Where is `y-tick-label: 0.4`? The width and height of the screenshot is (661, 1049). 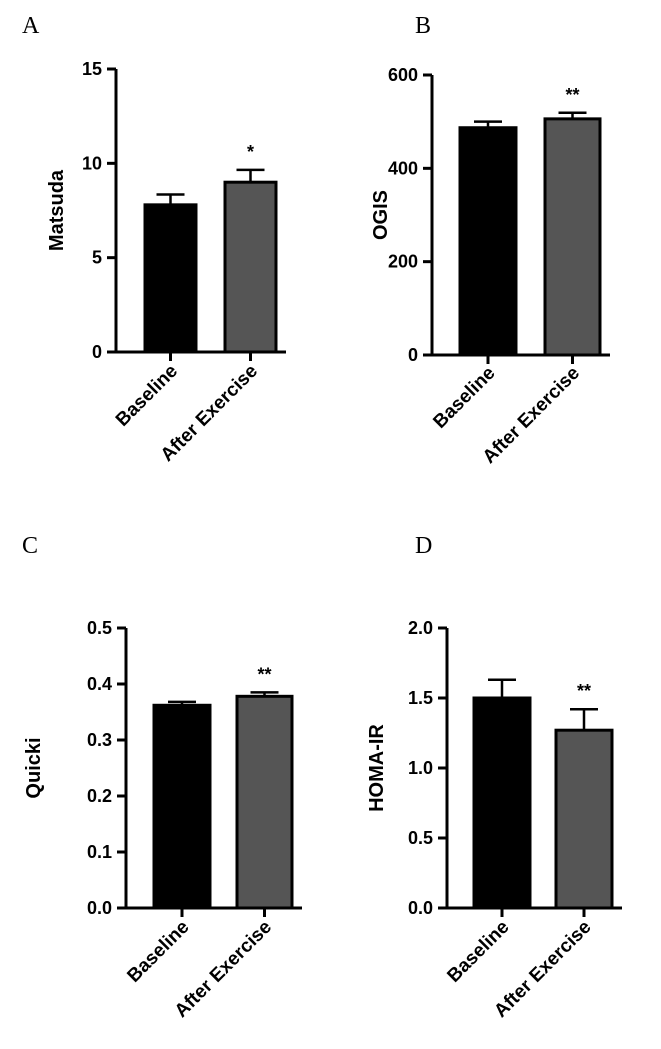
y-tick-label: 0.4 is located at coordinates (99, 684).